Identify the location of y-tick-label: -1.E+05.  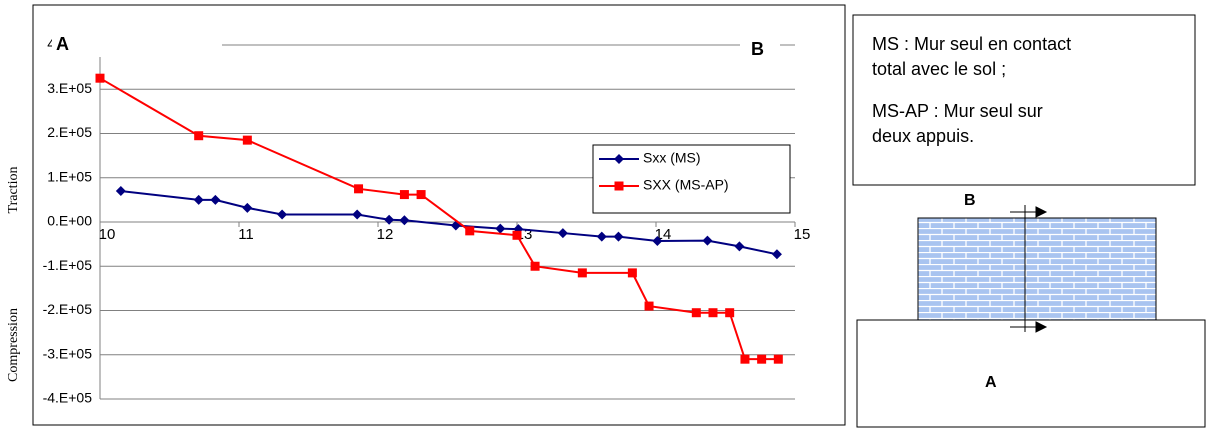
(68, 265).